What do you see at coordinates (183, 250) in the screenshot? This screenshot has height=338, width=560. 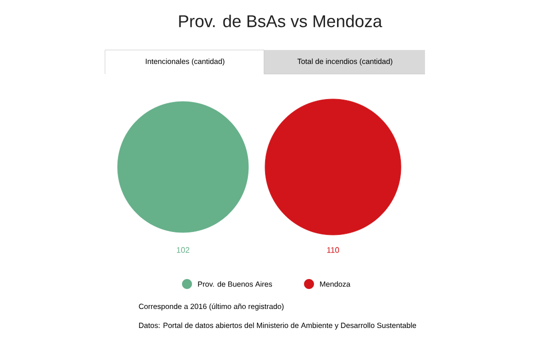 I see `data-label: 102` at bounding box center [183, 250].